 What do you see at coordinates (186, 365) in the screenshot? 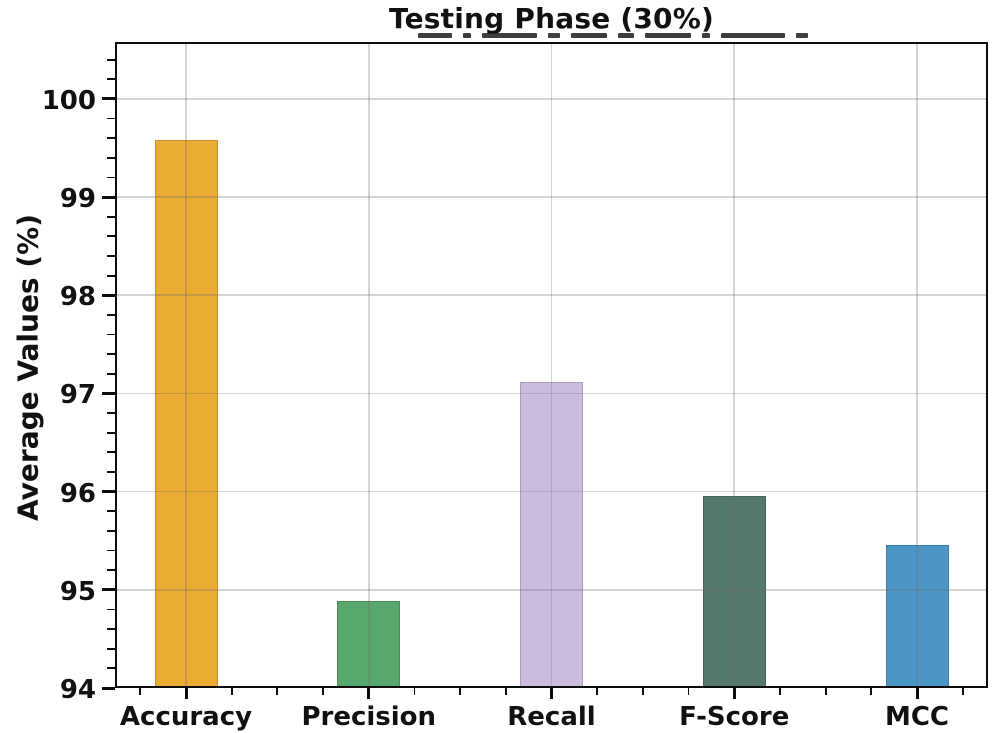
I see `gridline-x-accuracy` at bounding box center [186, 365].